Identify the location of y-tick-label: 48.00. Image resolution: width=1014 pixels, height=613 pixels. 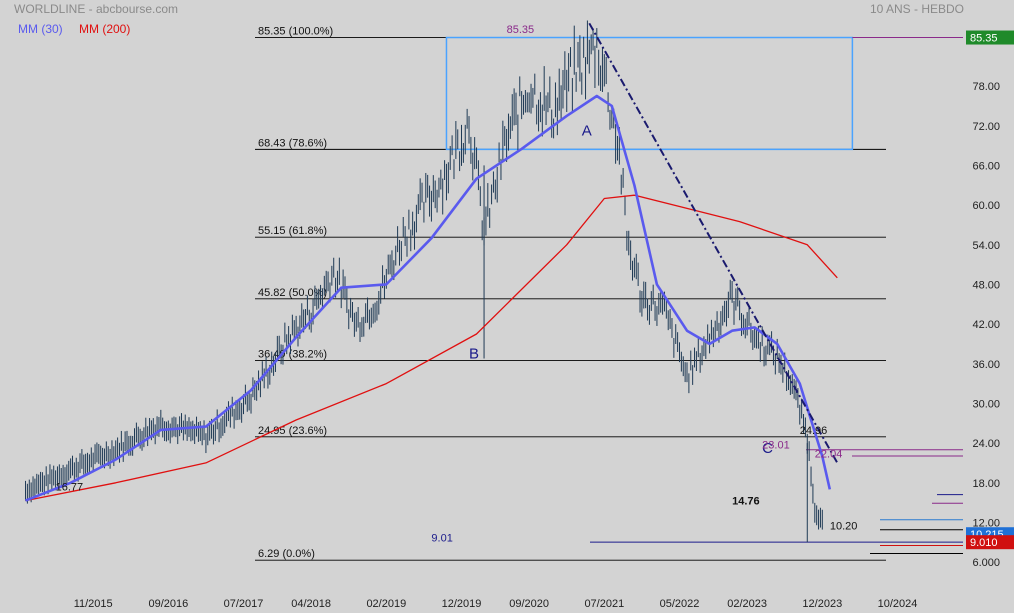
(986, 285).